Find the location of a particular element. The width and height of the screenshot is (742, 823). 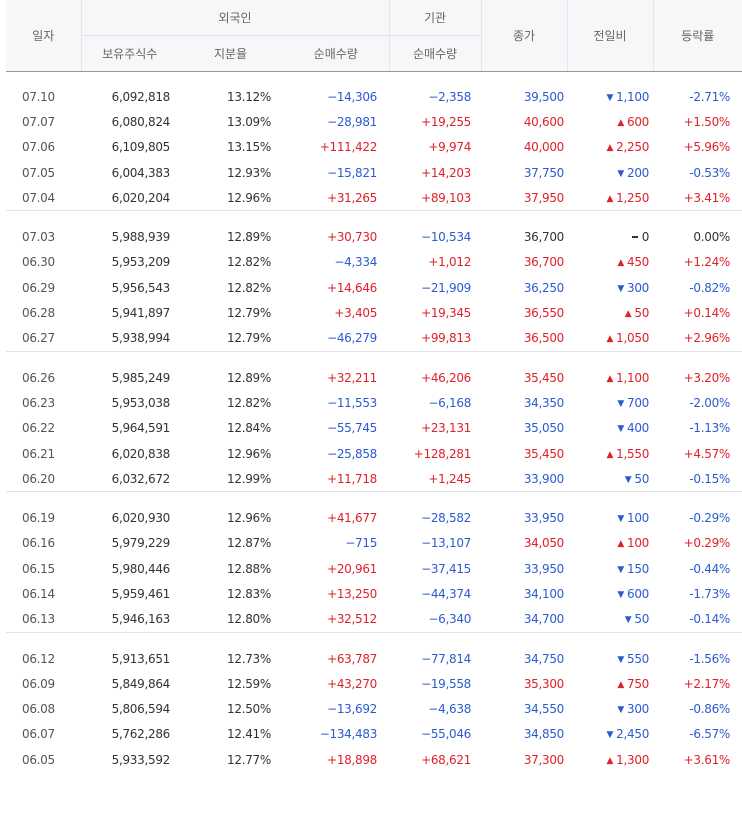

date-cell: 06.14 is located at coordinates (38, 593).